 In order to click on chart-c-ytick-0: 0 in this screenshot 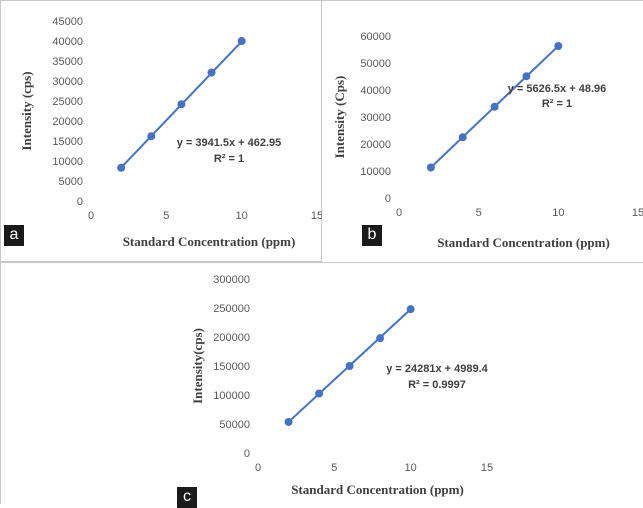, I will do `click(247, 454)`.